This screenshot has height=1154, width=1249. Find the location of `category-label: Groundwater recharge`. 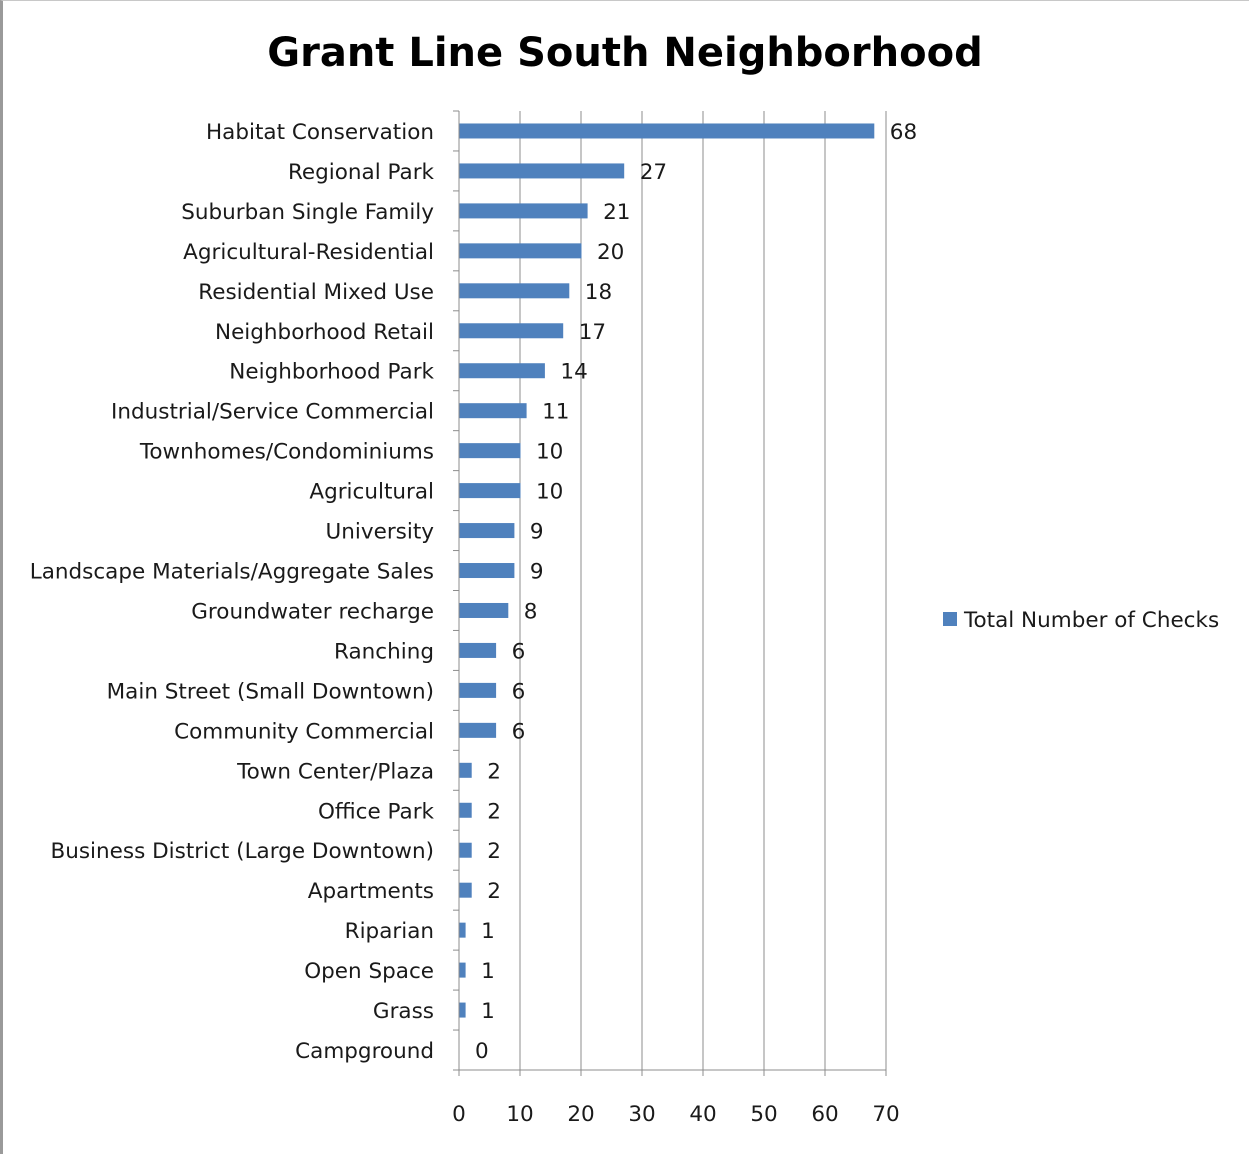

category-label: Groundwater recharge is located at coordinates (312, 611).